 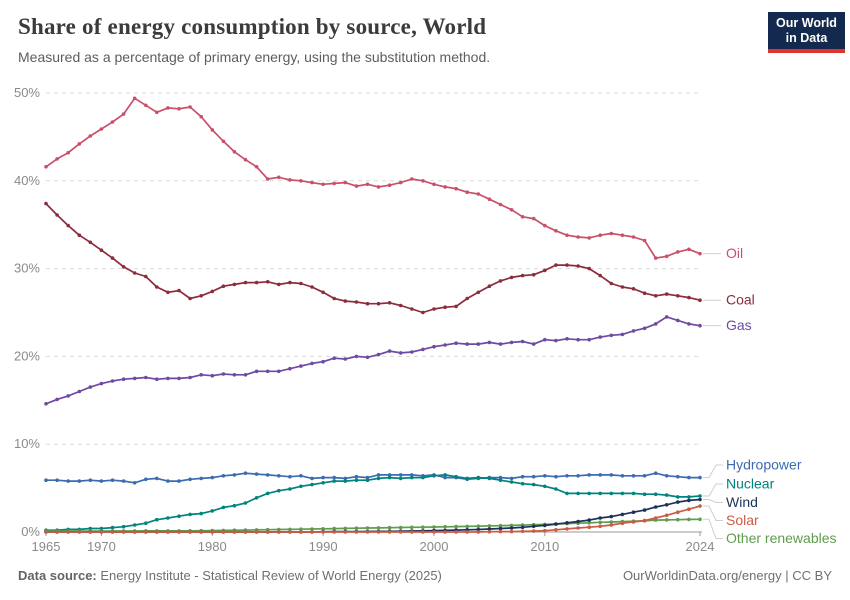 What do you see at coordinates (750, 484) in the screenshot?
I see `series-label-text: Nuclear` at bounding box center [750, 484].